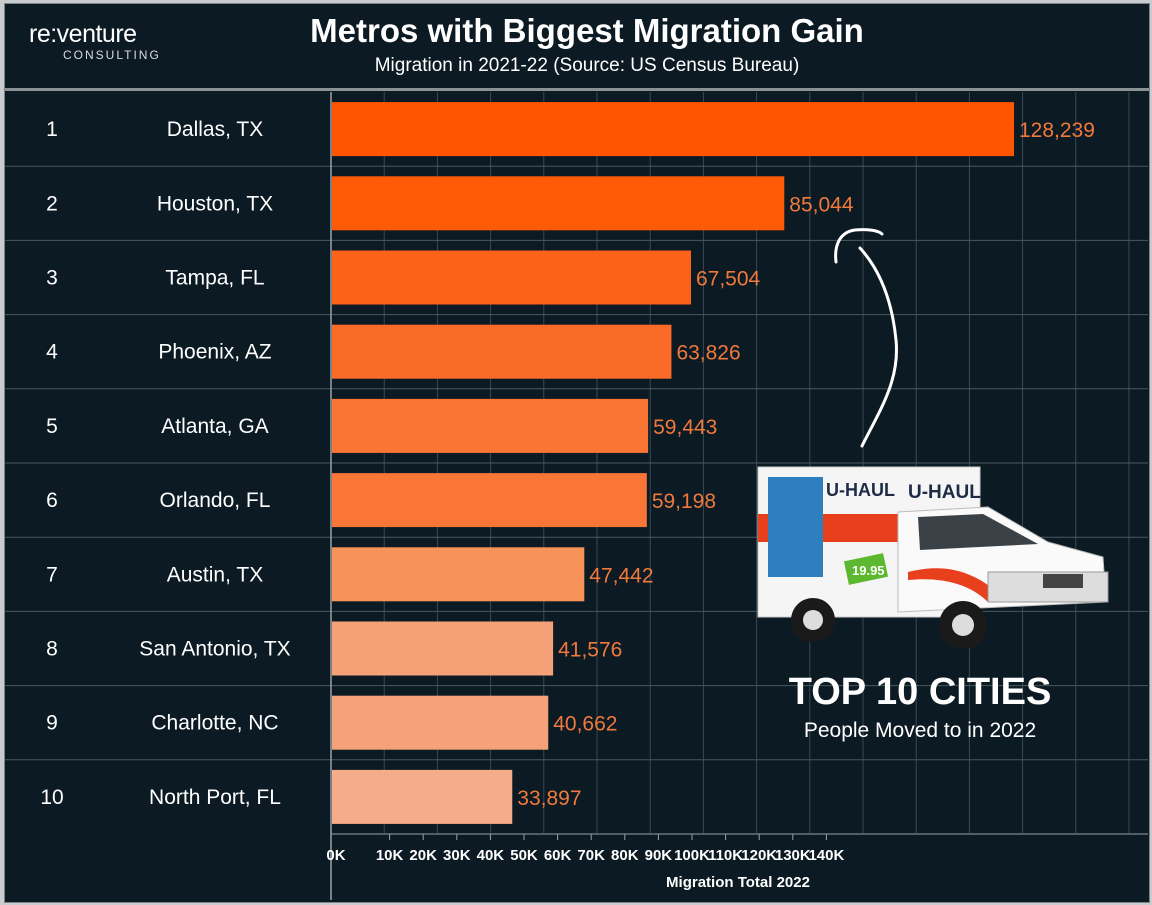 The width and height of the screenshot is (1152, 905). What do you see at coordinates (738, 882) in the screenshot?
I see `x-axis-label: Migration Total 2022` at bounding box center [738, 882].